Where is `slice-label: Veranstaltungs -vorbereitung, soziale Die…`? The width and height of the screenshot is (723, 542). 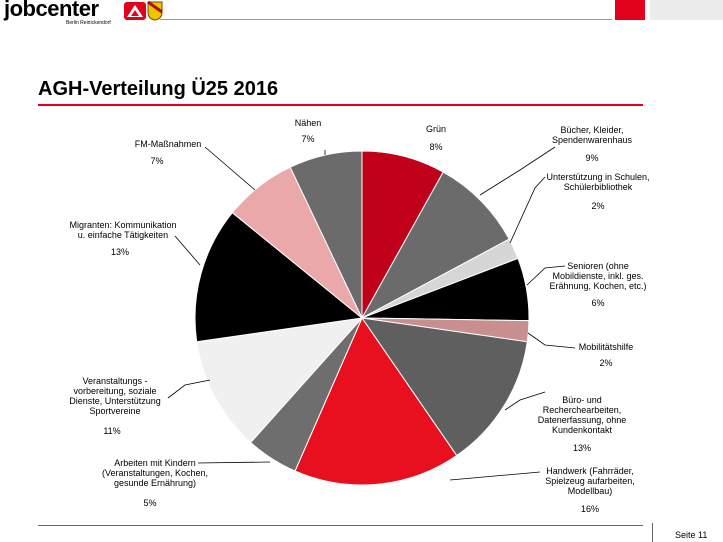
slice-label: Veranstaltungs -vorbereitung, soziale Die… is located at coordinates (115, 396).